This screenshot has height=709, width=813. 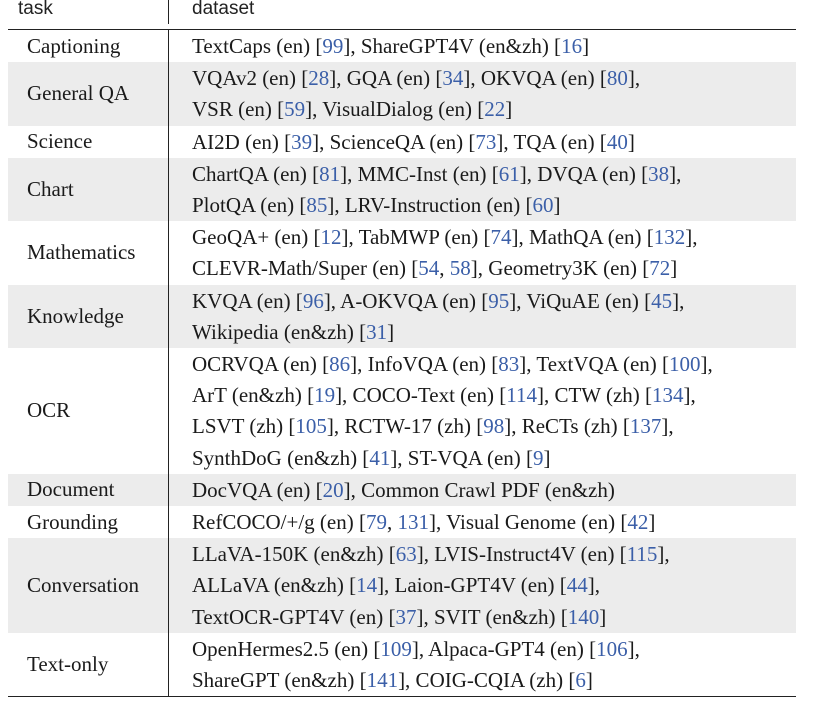 I want to click on citation-link: 74, so click(x=501, y=237).